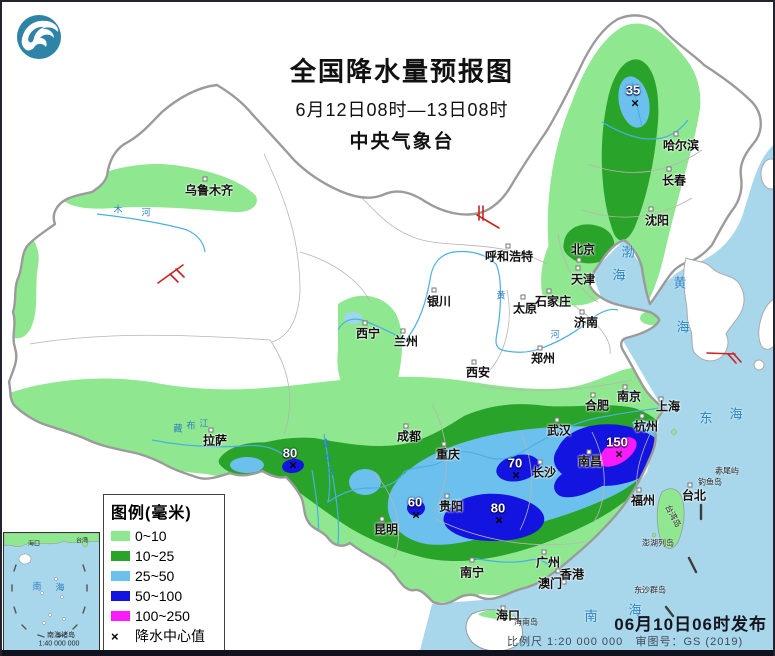 The width and height of the screenshot is (775, 656). What do you see at coordinates (694, 495) in the screenshot?
I see `city-label-taipei: 台北` at bounding box center [694, 495].